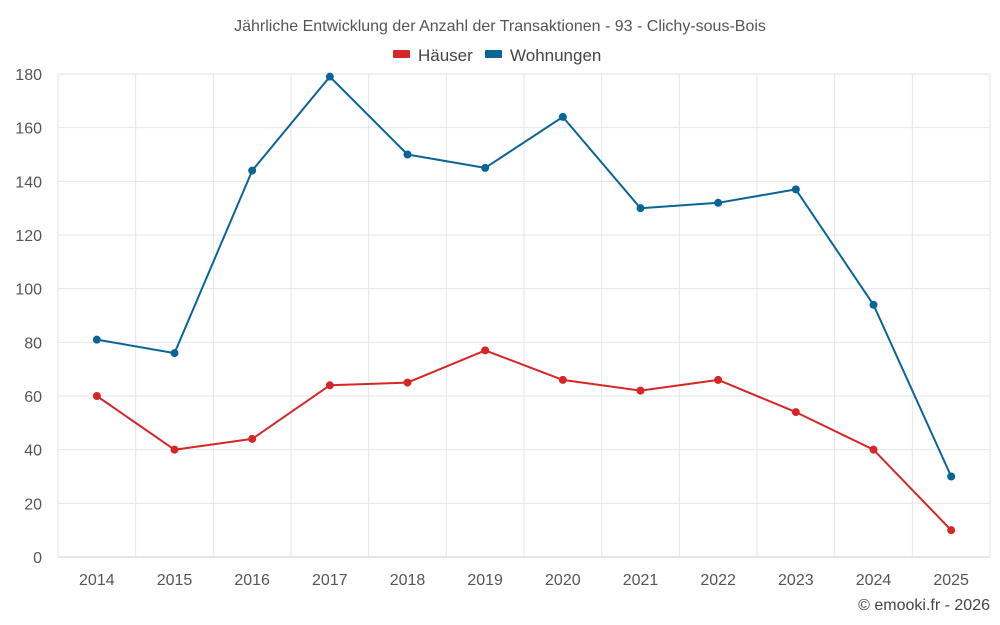  Describe the element at coordinates (28, 182) in the screenshot. I see `y-tick-label: 140` at that location.